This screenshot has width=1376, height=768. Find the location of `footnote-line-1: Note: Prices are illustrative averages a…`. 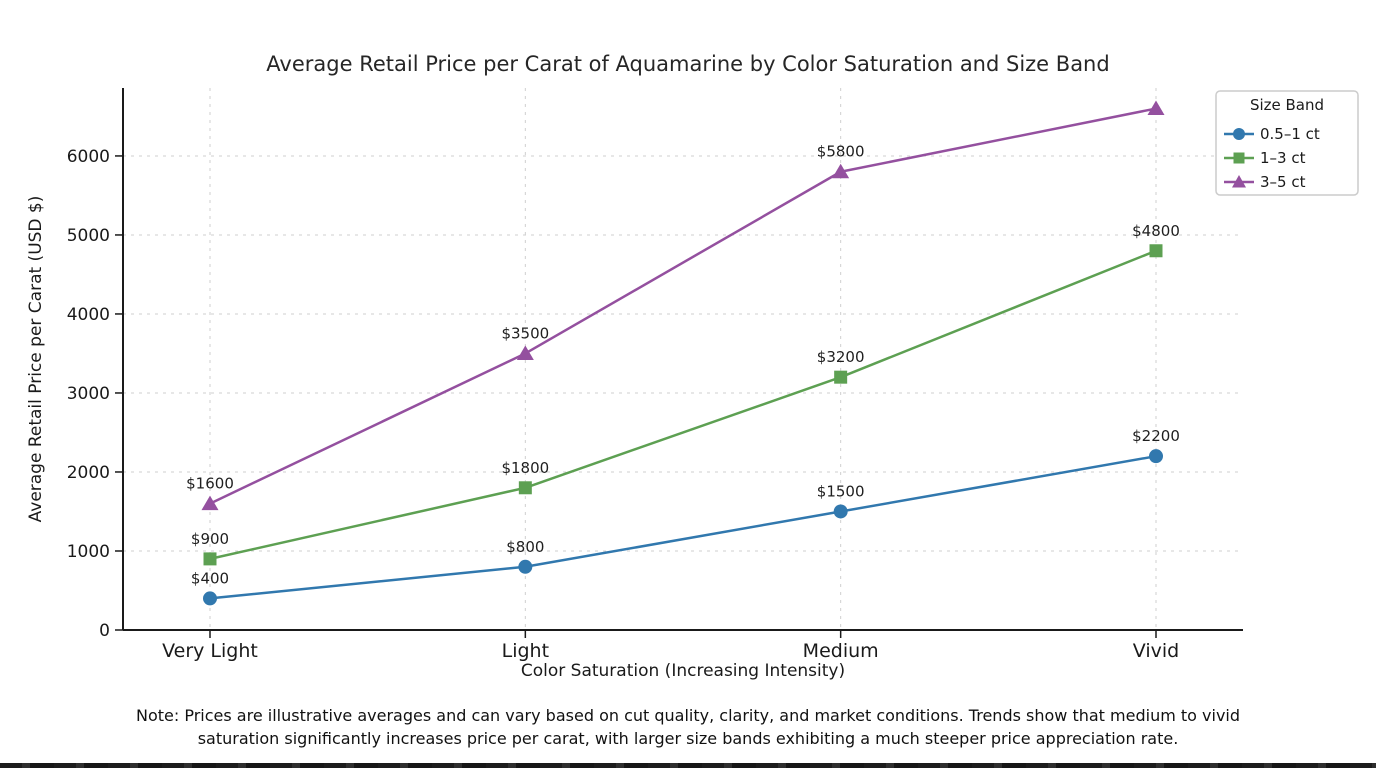

footnote-line-1: Note: Prices are illustrative averages a… is located at coordinates (688, 715).